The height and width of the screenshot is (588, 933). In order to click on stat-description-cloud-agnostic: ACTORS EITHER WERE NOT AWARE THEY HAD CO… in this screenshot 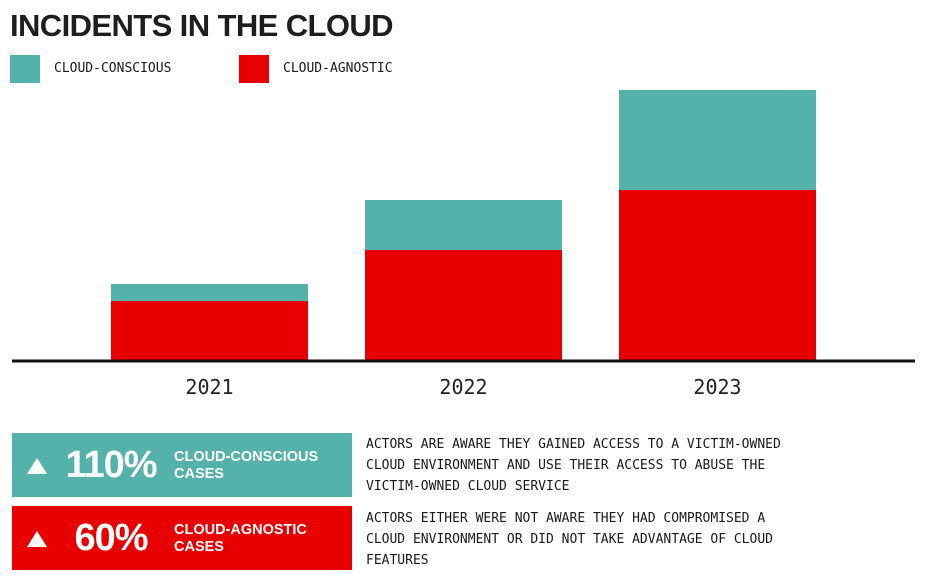, I will do `click(616, 539)`.